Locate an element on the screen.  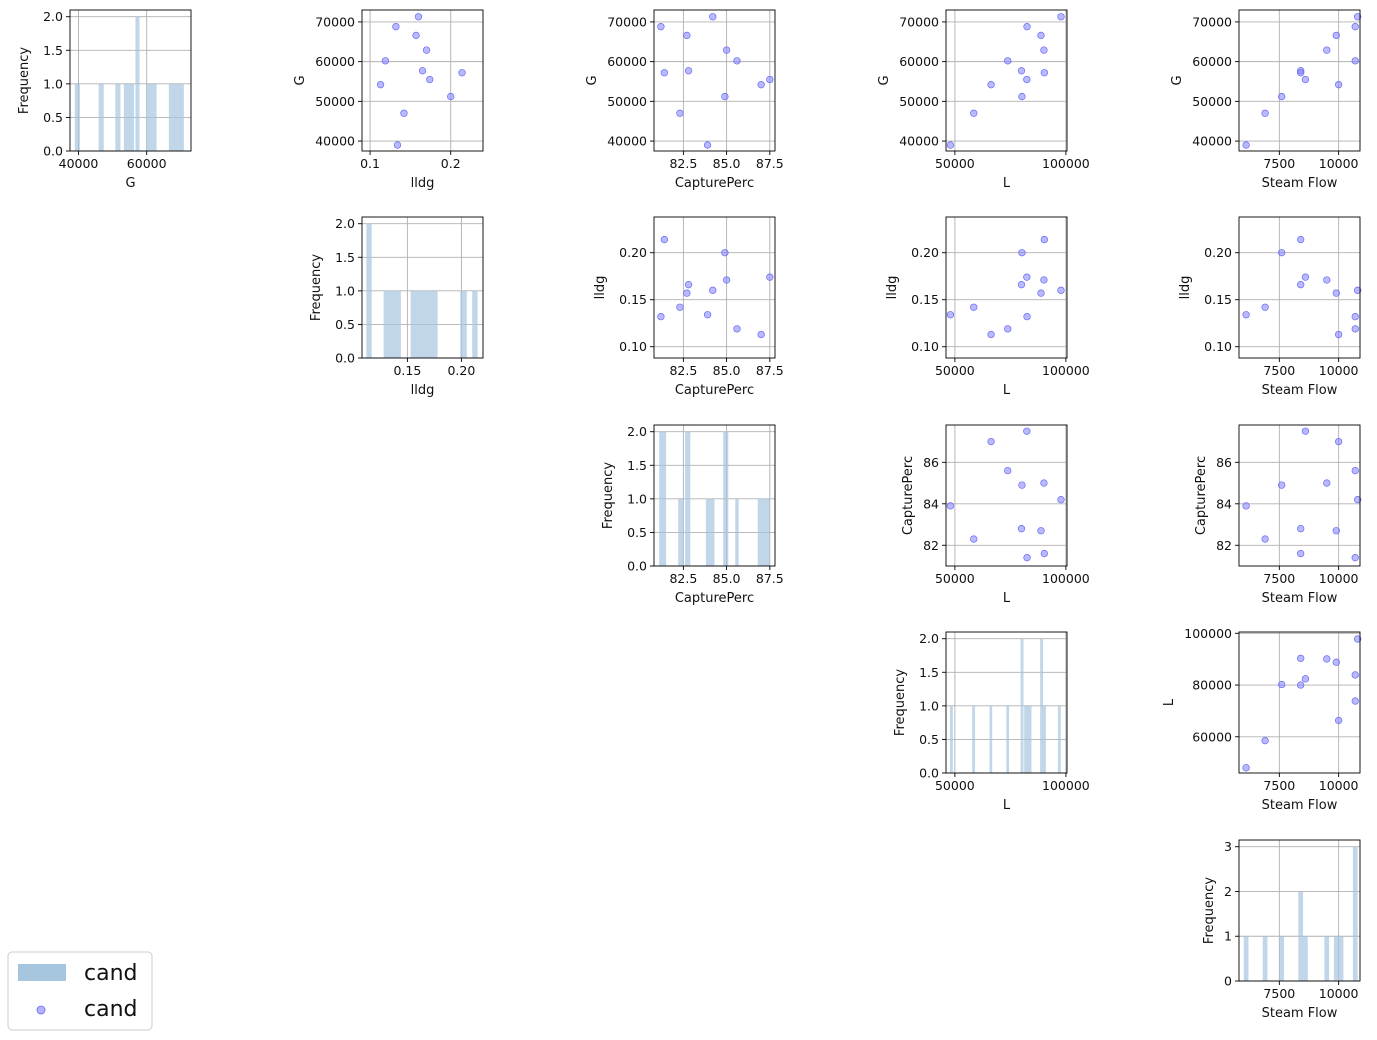
x-axis-label: lldg is located at coordinates (423, 390).